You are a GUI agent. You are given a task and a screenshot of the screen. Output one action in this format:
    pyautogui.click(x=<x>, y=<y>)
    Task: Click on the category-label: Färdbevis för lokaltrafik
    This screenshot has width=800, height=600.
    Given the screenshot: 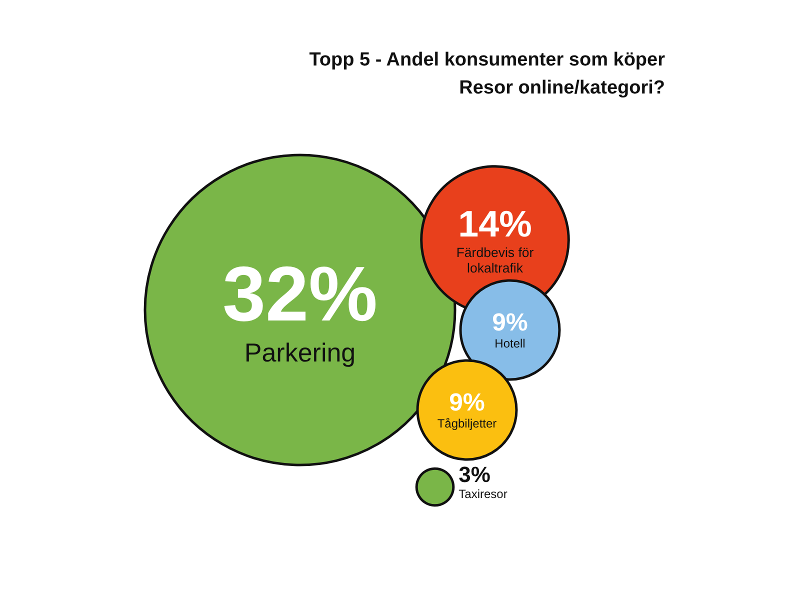 What is the action you would take?
    pyautogui.click(x=495, y=260)
    